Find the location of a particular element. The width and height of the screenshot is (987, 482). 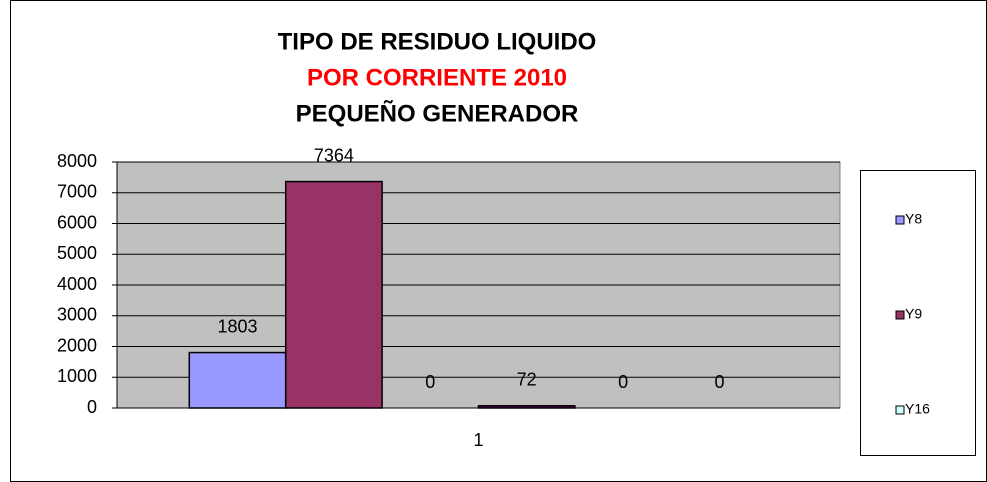

chart-title: TIPO DE RESIDUO LIQUIDO is located at coordinates (437, 41).